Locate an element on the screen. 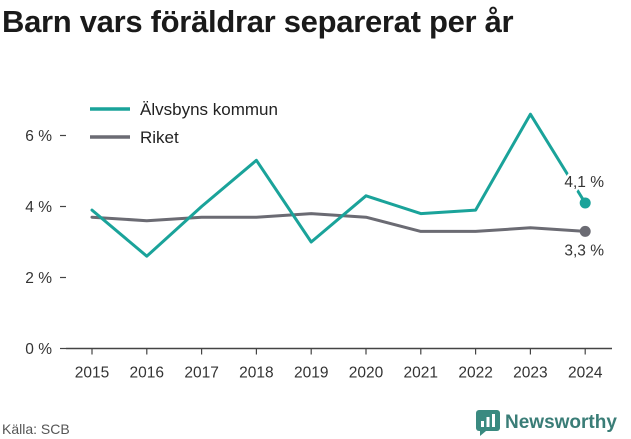 The height and width of the screenshot is (439, 631). x-tick-label: 2016 is located at coordinates (147, 373).